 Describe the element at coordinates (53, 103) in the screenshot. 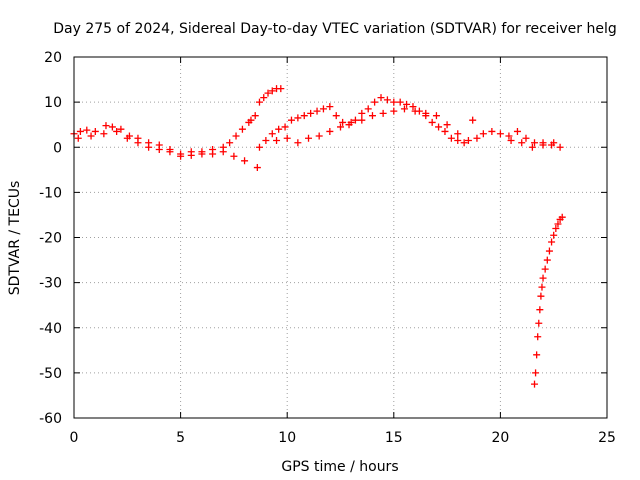

I see `y-tick-label: 10` at that location.